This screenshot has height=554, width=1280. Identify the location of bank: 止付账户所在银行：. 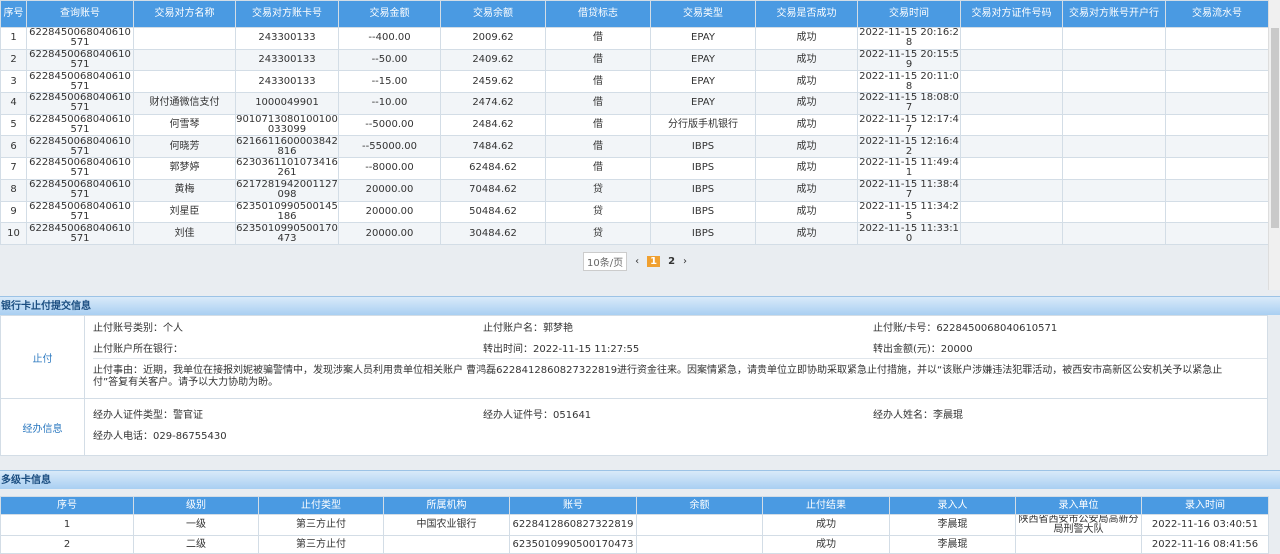
(138, 349).